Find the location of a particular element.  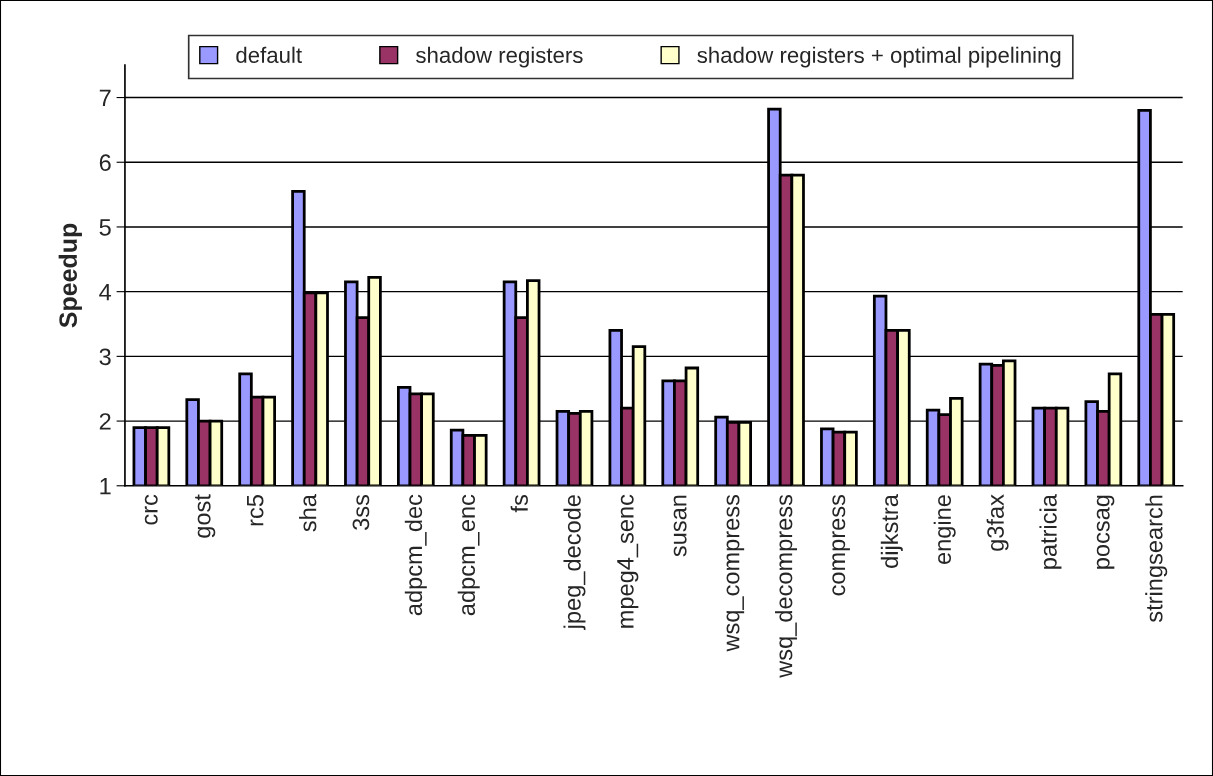

x-tick-label: crc is located at coordinates (151, 509).